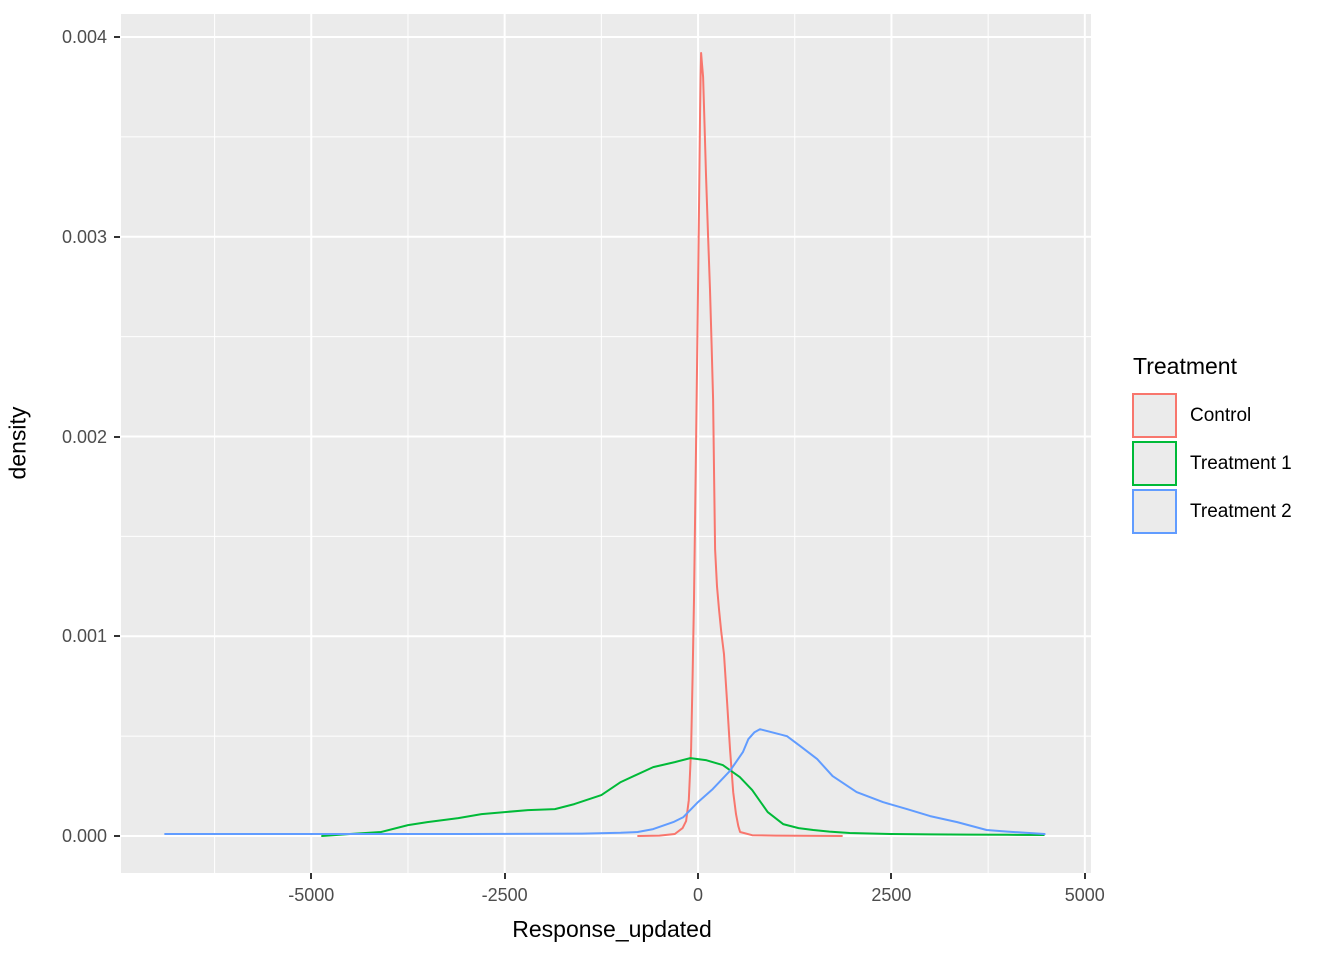 The image size is (1344, 960). What do you see at coordinates (311, 895) in the screenshot?
I see `x-tick-label: -5000` at bounding box center [311, 895].